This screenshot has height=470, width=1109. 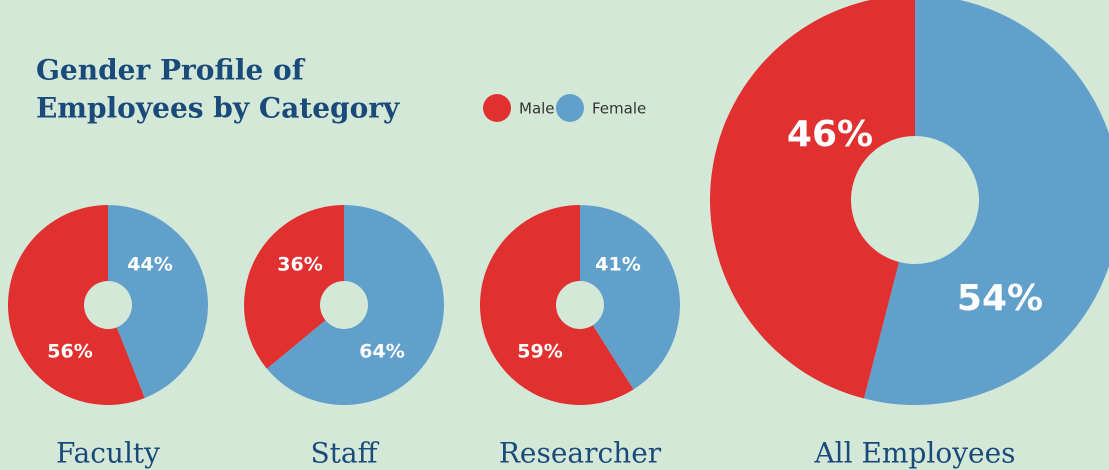 I want to click on slice-label: 64%, so click(x=381, y=352).